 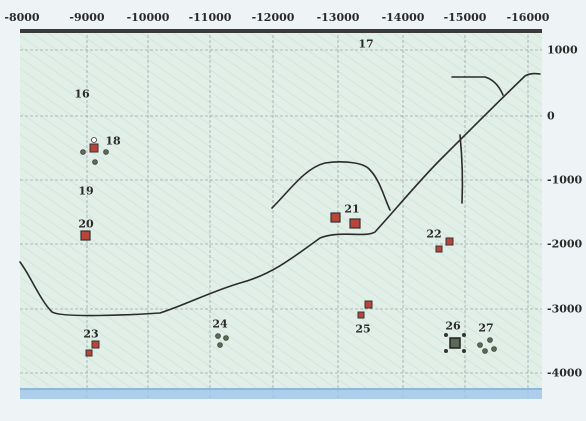 I want to click on y-axis-label: -3000, so click(x=565, y=309).